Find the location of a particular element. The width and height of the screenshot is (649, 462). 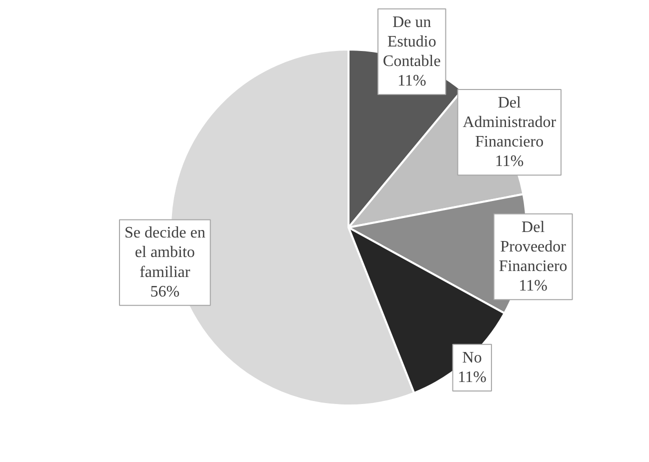

slice-label: Del Proveedor Financiero is located at coordinates (533, 247).